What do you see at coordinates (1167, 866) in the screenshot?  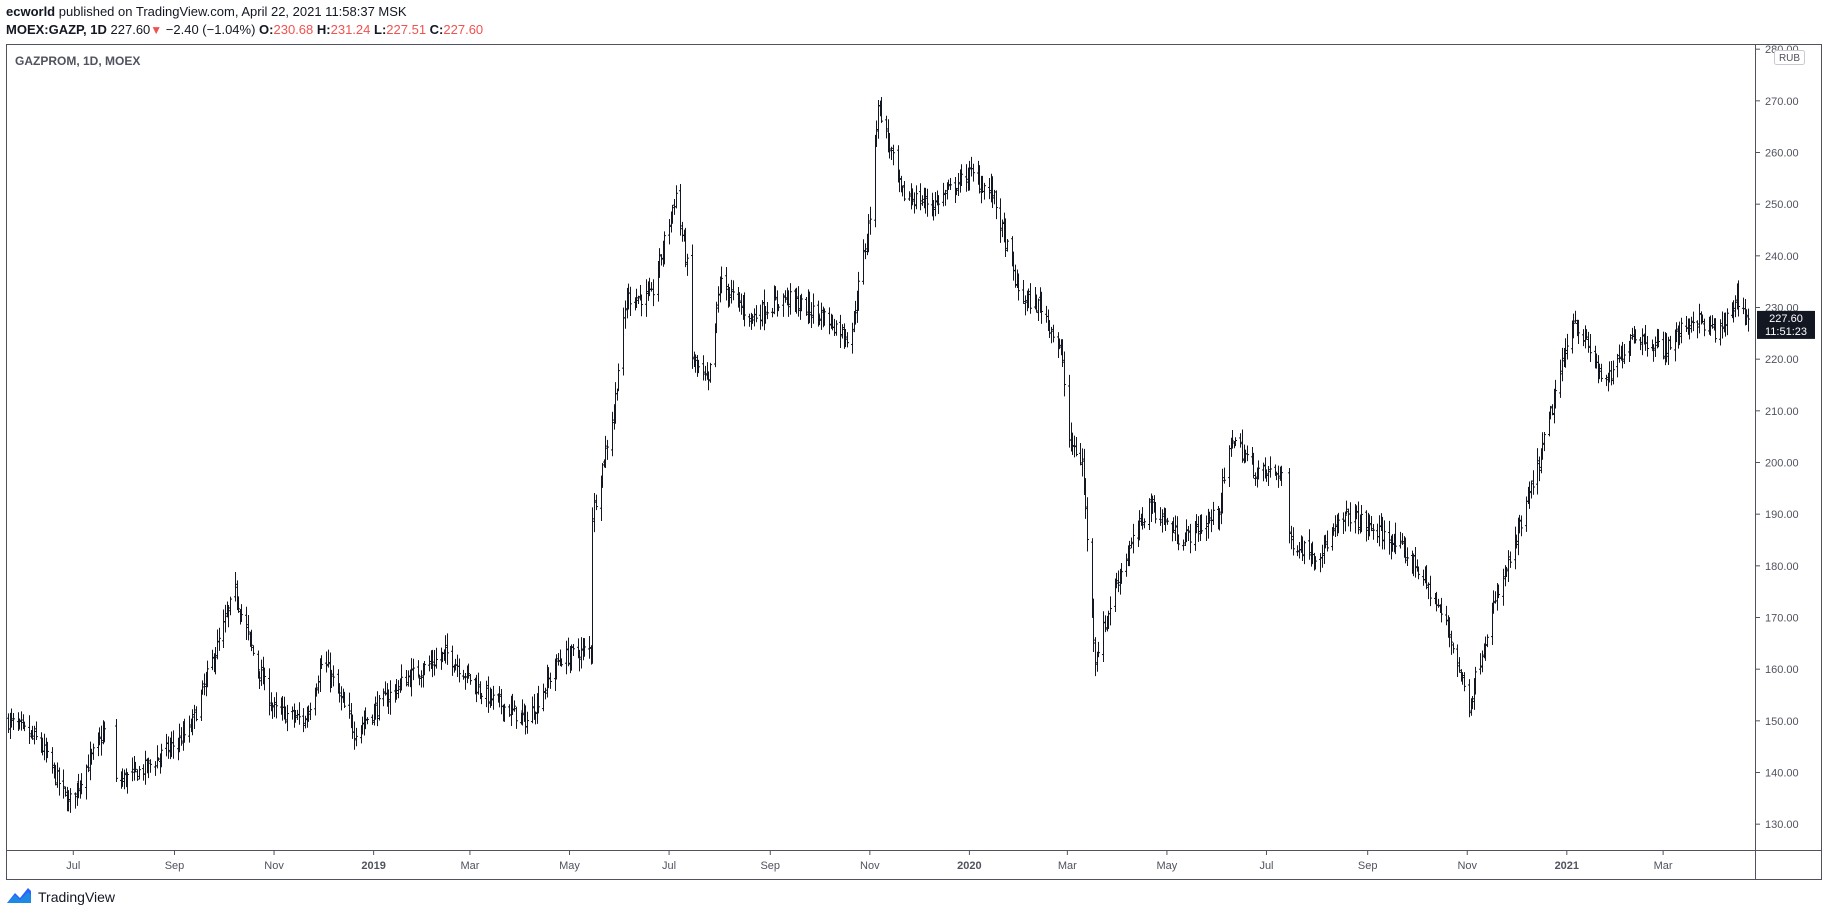 I see `x-tick-label: May` at bounding box center [1167, 866].